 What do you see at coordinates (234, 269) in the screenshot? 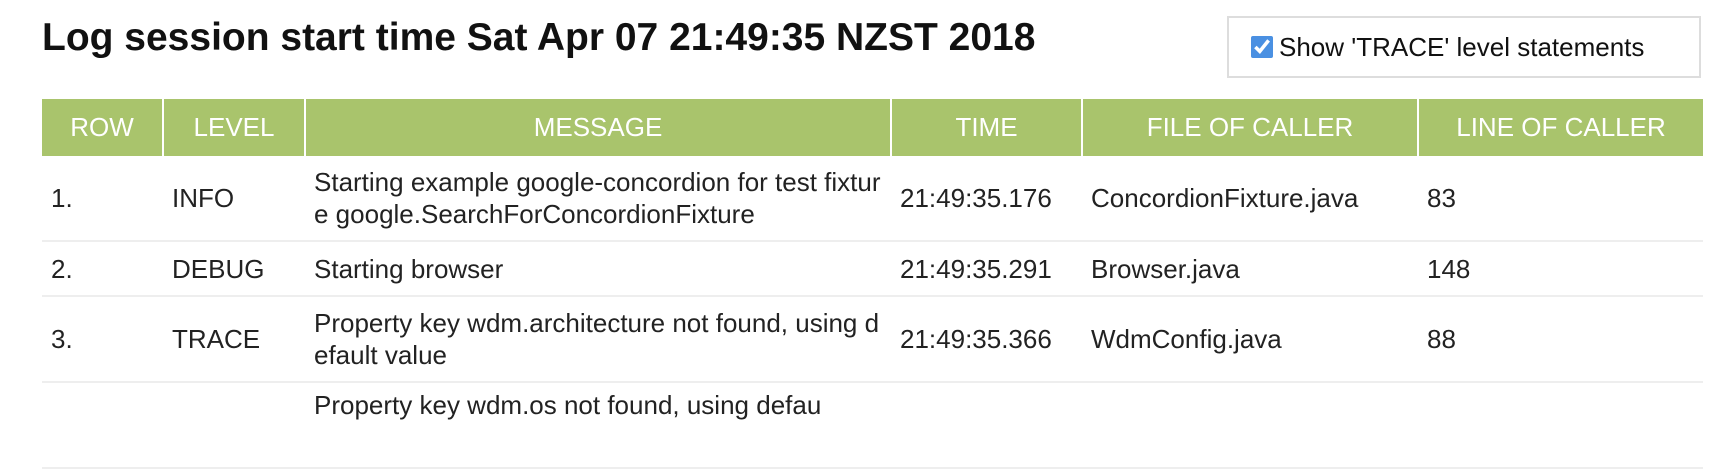
I see `cell: DEBUG` at bounding box center [234, 269].